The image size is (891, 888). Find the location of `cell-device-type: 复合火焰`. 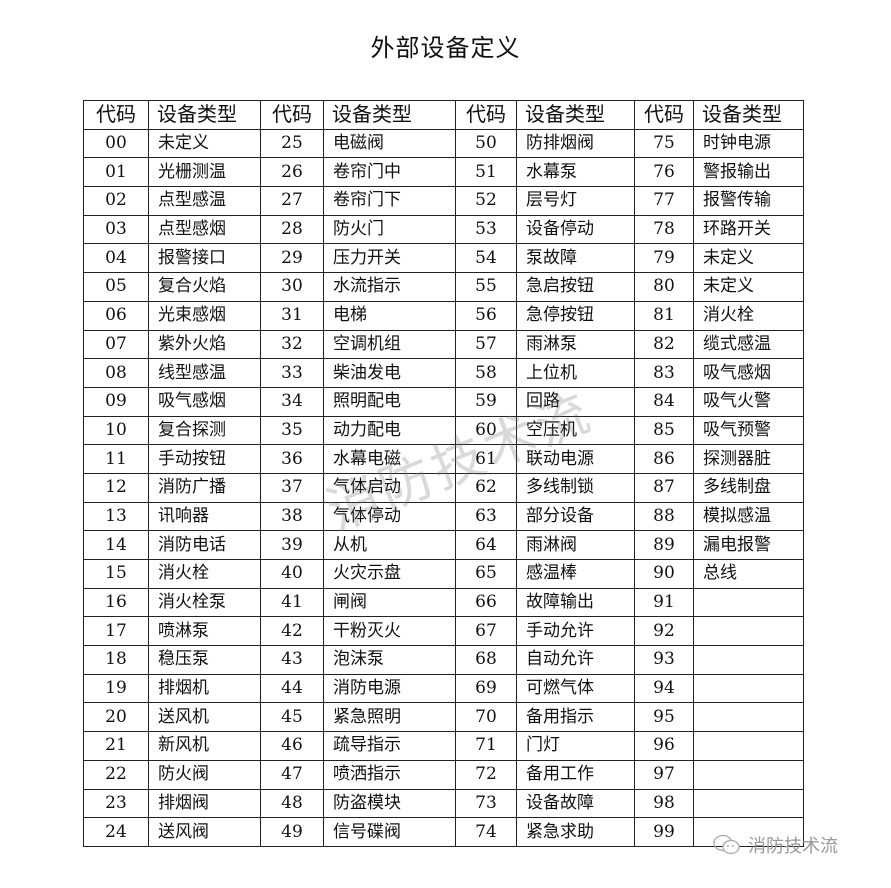

cell-device-type: 复合火焰 is located at coordinates (204, 287).